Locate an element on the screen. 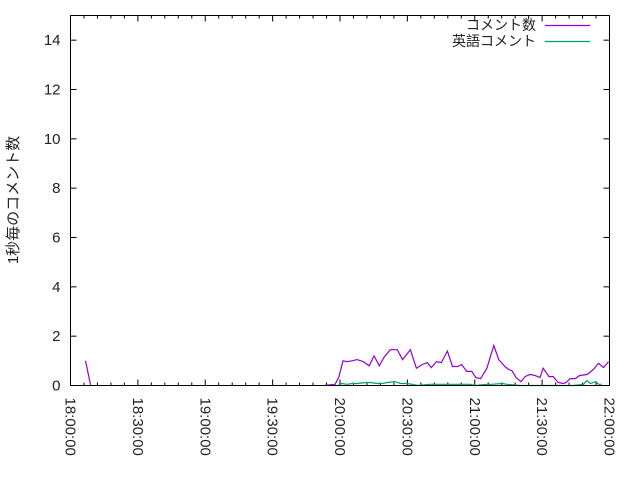 Image resolution: width=640 pixels, height=480 pixels. y-tick-label: 0 is located at coordinates (56, 386).